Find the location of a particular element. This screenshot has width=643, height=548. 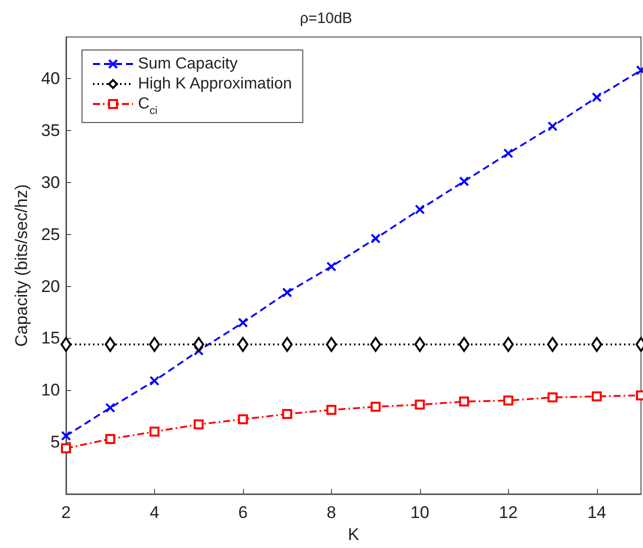

y-tick-label: 30 is located at coordinates (50, 182).